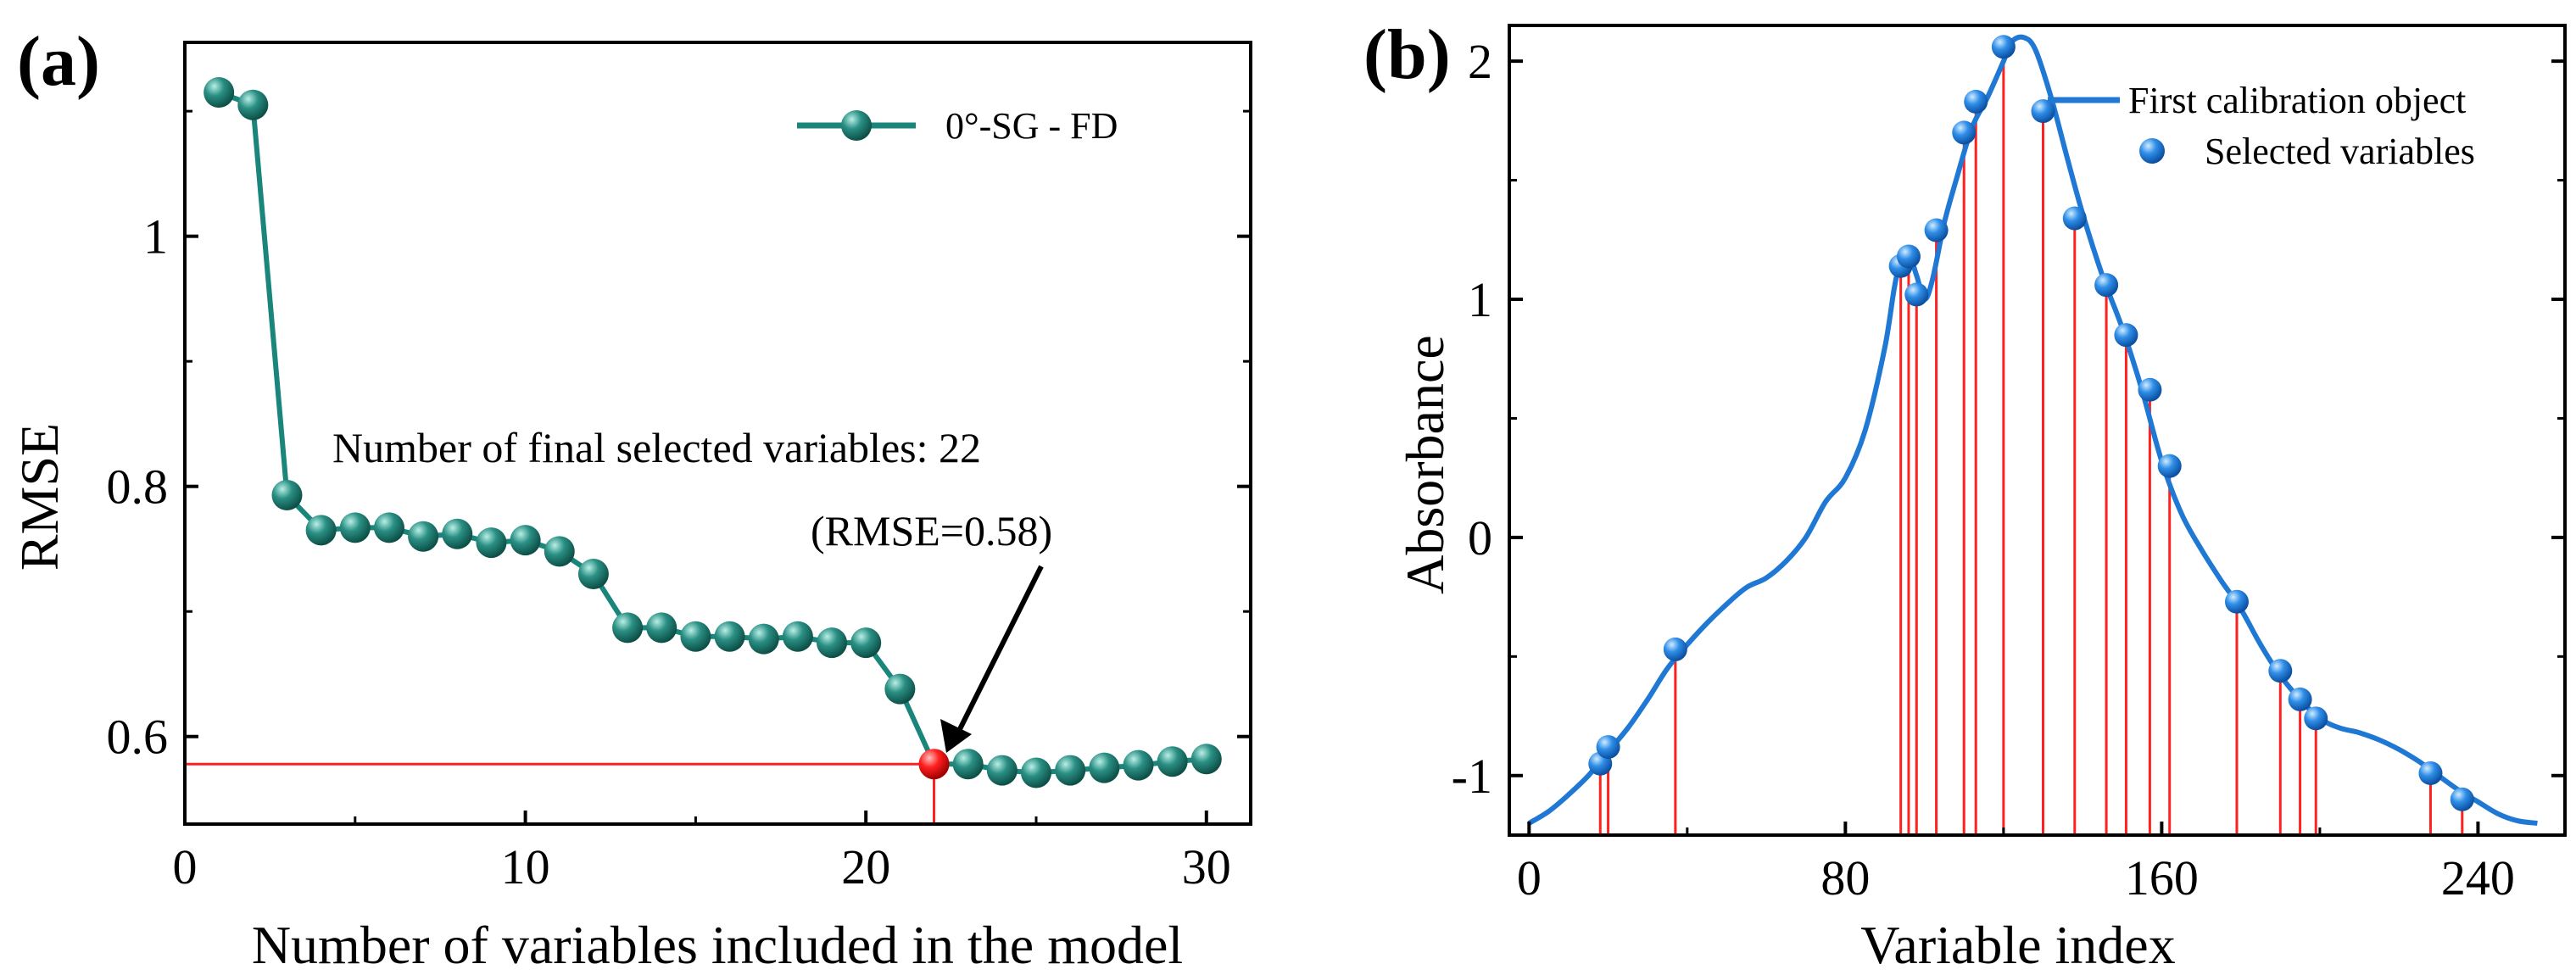 The image size is (2576, 975). I want to click on panel-b-x-tick-label: 240, so click(2478, 877).